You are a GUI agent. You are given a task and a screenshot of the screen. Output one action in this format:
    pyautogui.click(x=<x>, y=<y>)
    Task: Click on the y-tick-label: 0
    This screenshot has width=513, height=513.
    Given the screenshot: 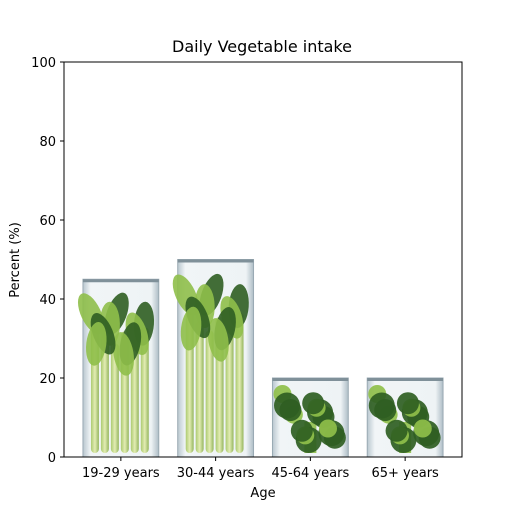 What is the action you would take?
    pyautogui.click(x=52, y=458)
    